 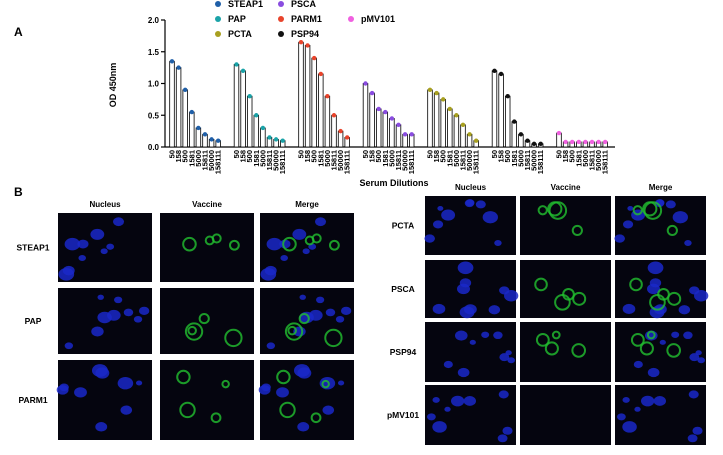 What do you see at coordinates (403, 226) in the screenshot?
I see `row-label: PCTA` at bounding box center [403, 226].